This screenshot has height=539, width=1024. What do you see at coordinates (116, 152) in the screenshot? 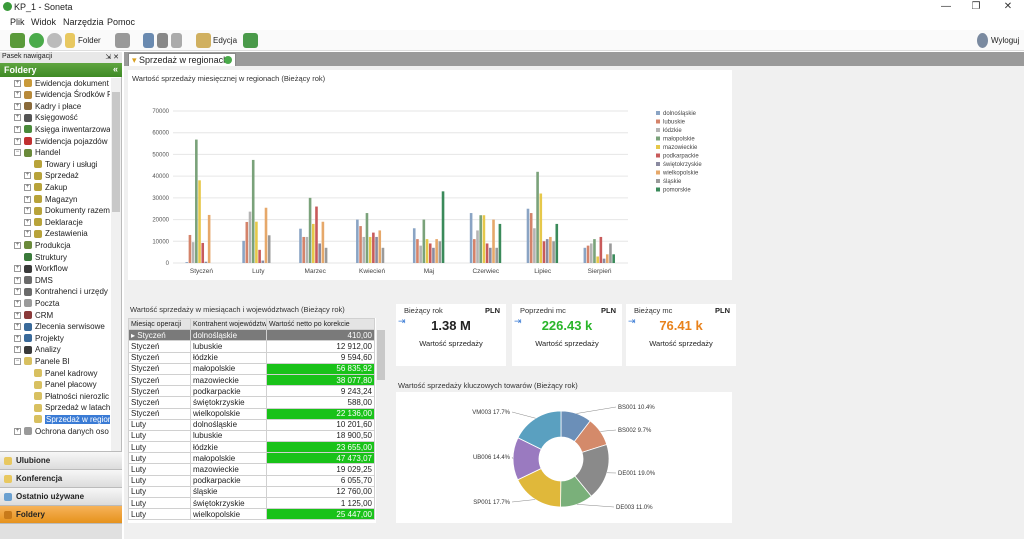
I see `tree-scroll-thumb` at bounding box center [116, 152].